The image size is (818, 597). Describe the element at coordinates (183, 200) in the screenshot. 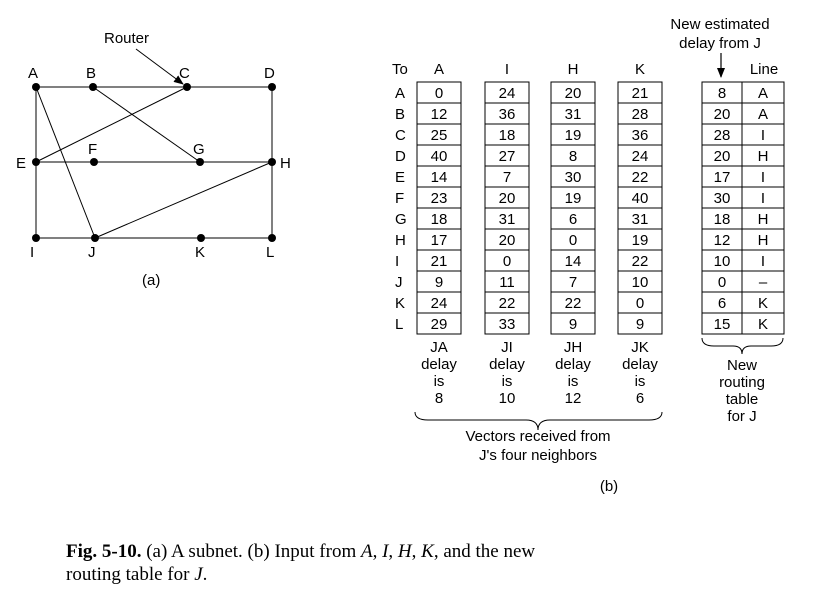

I see `edge-j-h` at that location.